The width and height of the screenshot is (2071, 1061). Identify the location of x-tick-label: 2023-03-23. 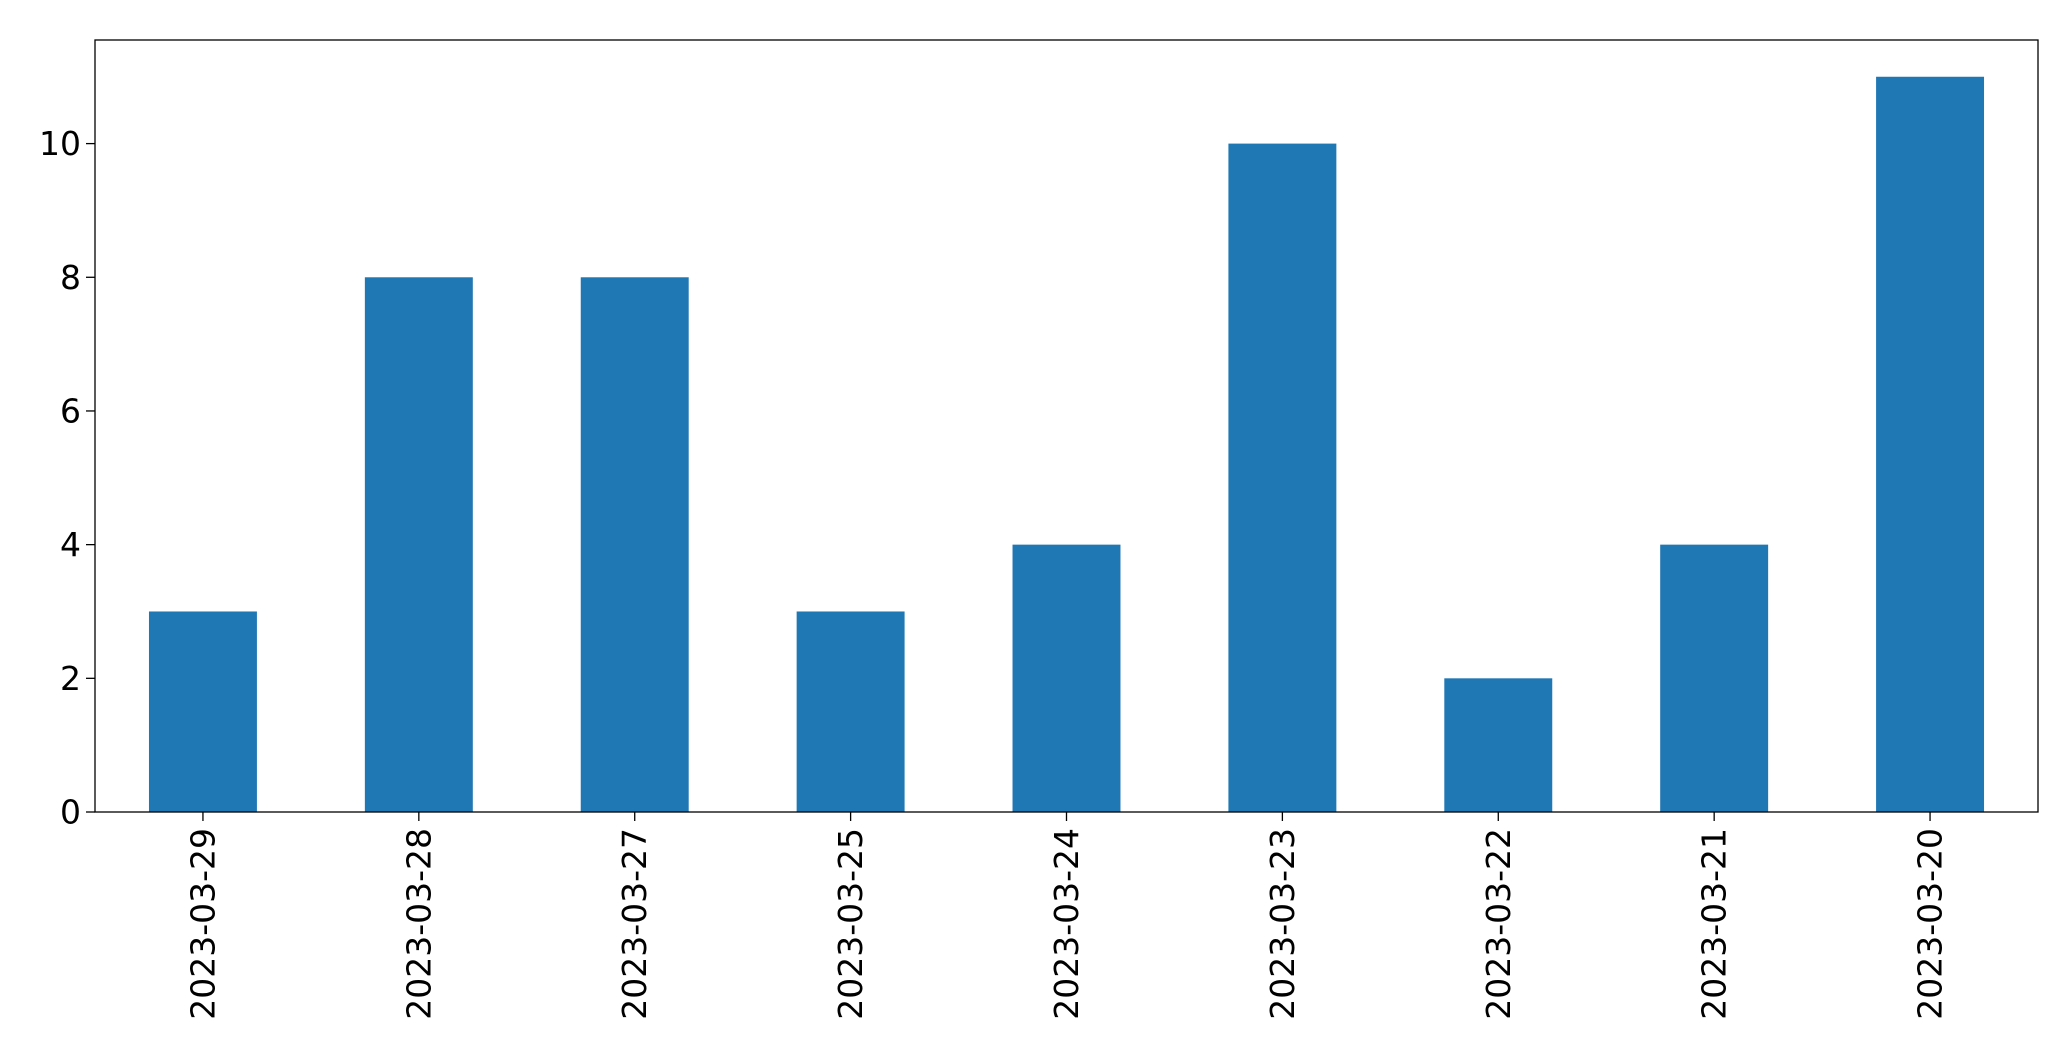
(1282, 924).